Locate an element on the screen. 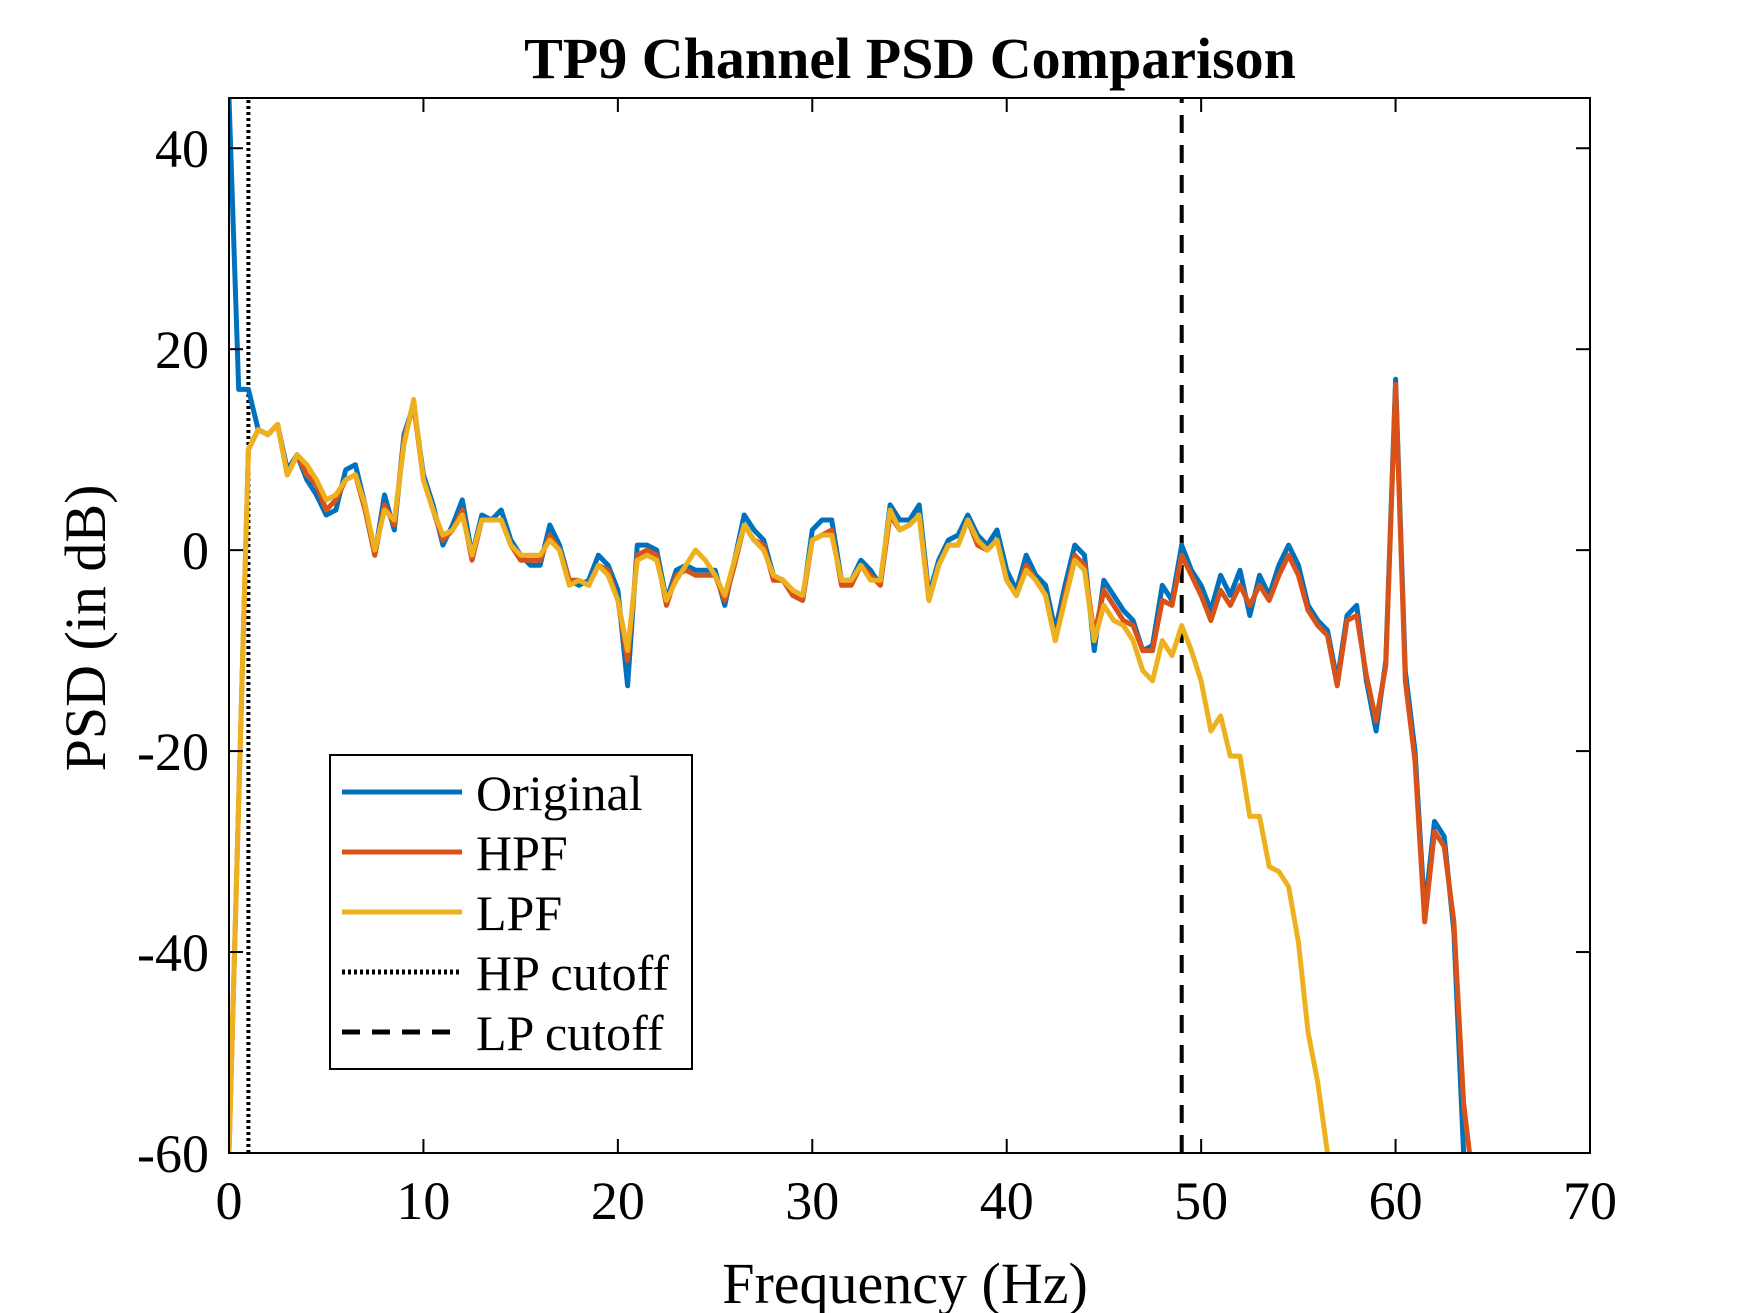 Image resolution: width=1750 pixels, height=1313 pixels. y-axis-label: PSD (in dB) is located at coordinates (85, 628).